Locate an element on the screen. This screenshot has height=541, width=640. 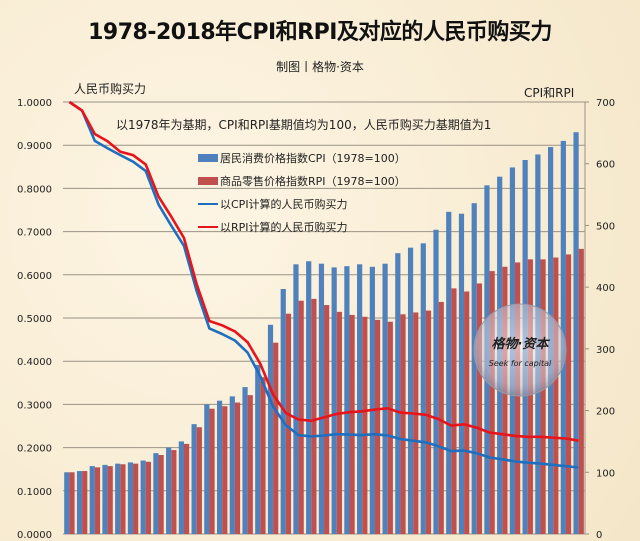
left-tick-label: 0.8000 is located at coordinates (34, 189).